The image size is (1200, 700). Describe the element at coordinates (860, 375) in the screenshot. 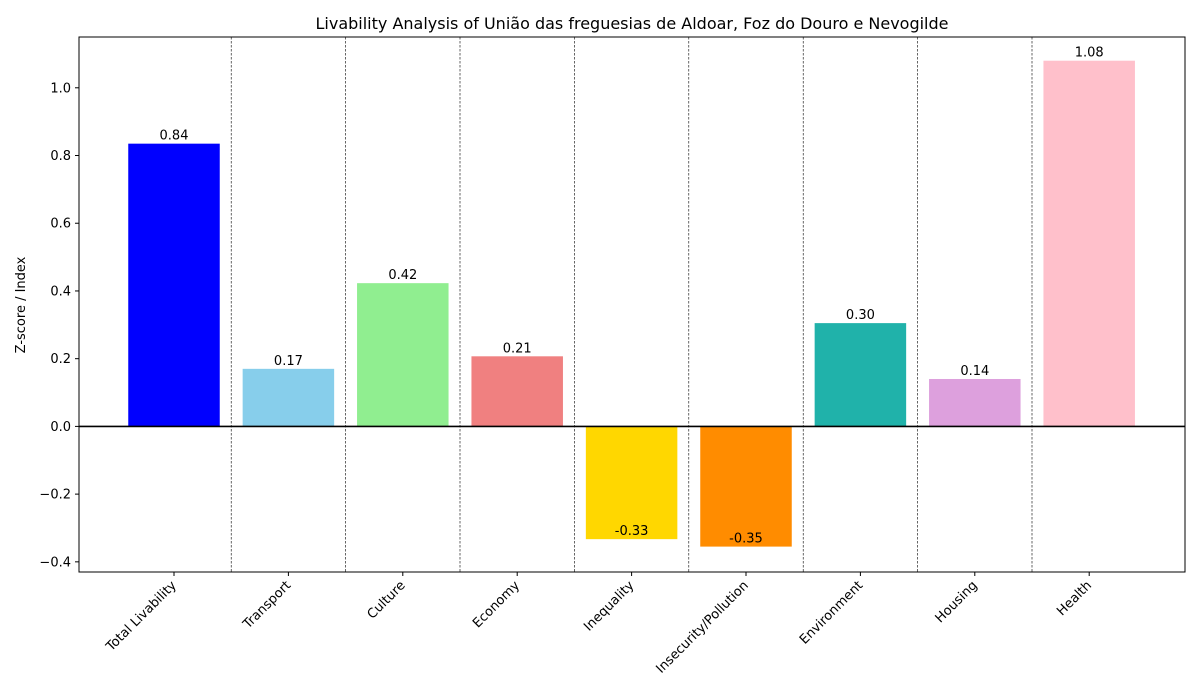

I see `bar-environment` at that location.